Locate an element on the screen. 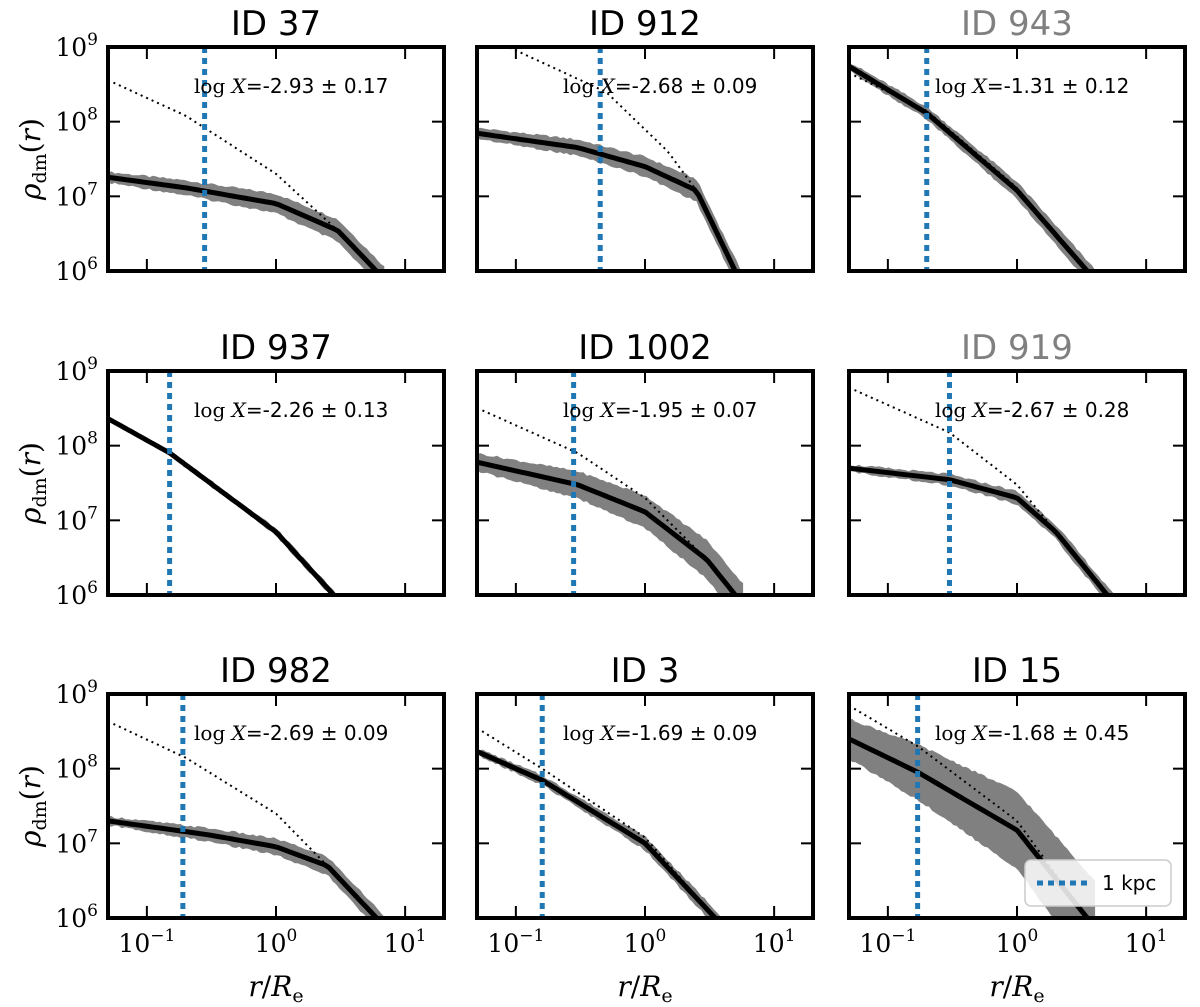 The height and width of the screenshot is (1007, 1200). panel-id-919: ID 919 log X=-2.67 ± 0.28 is located at coordinates (1017, 462).